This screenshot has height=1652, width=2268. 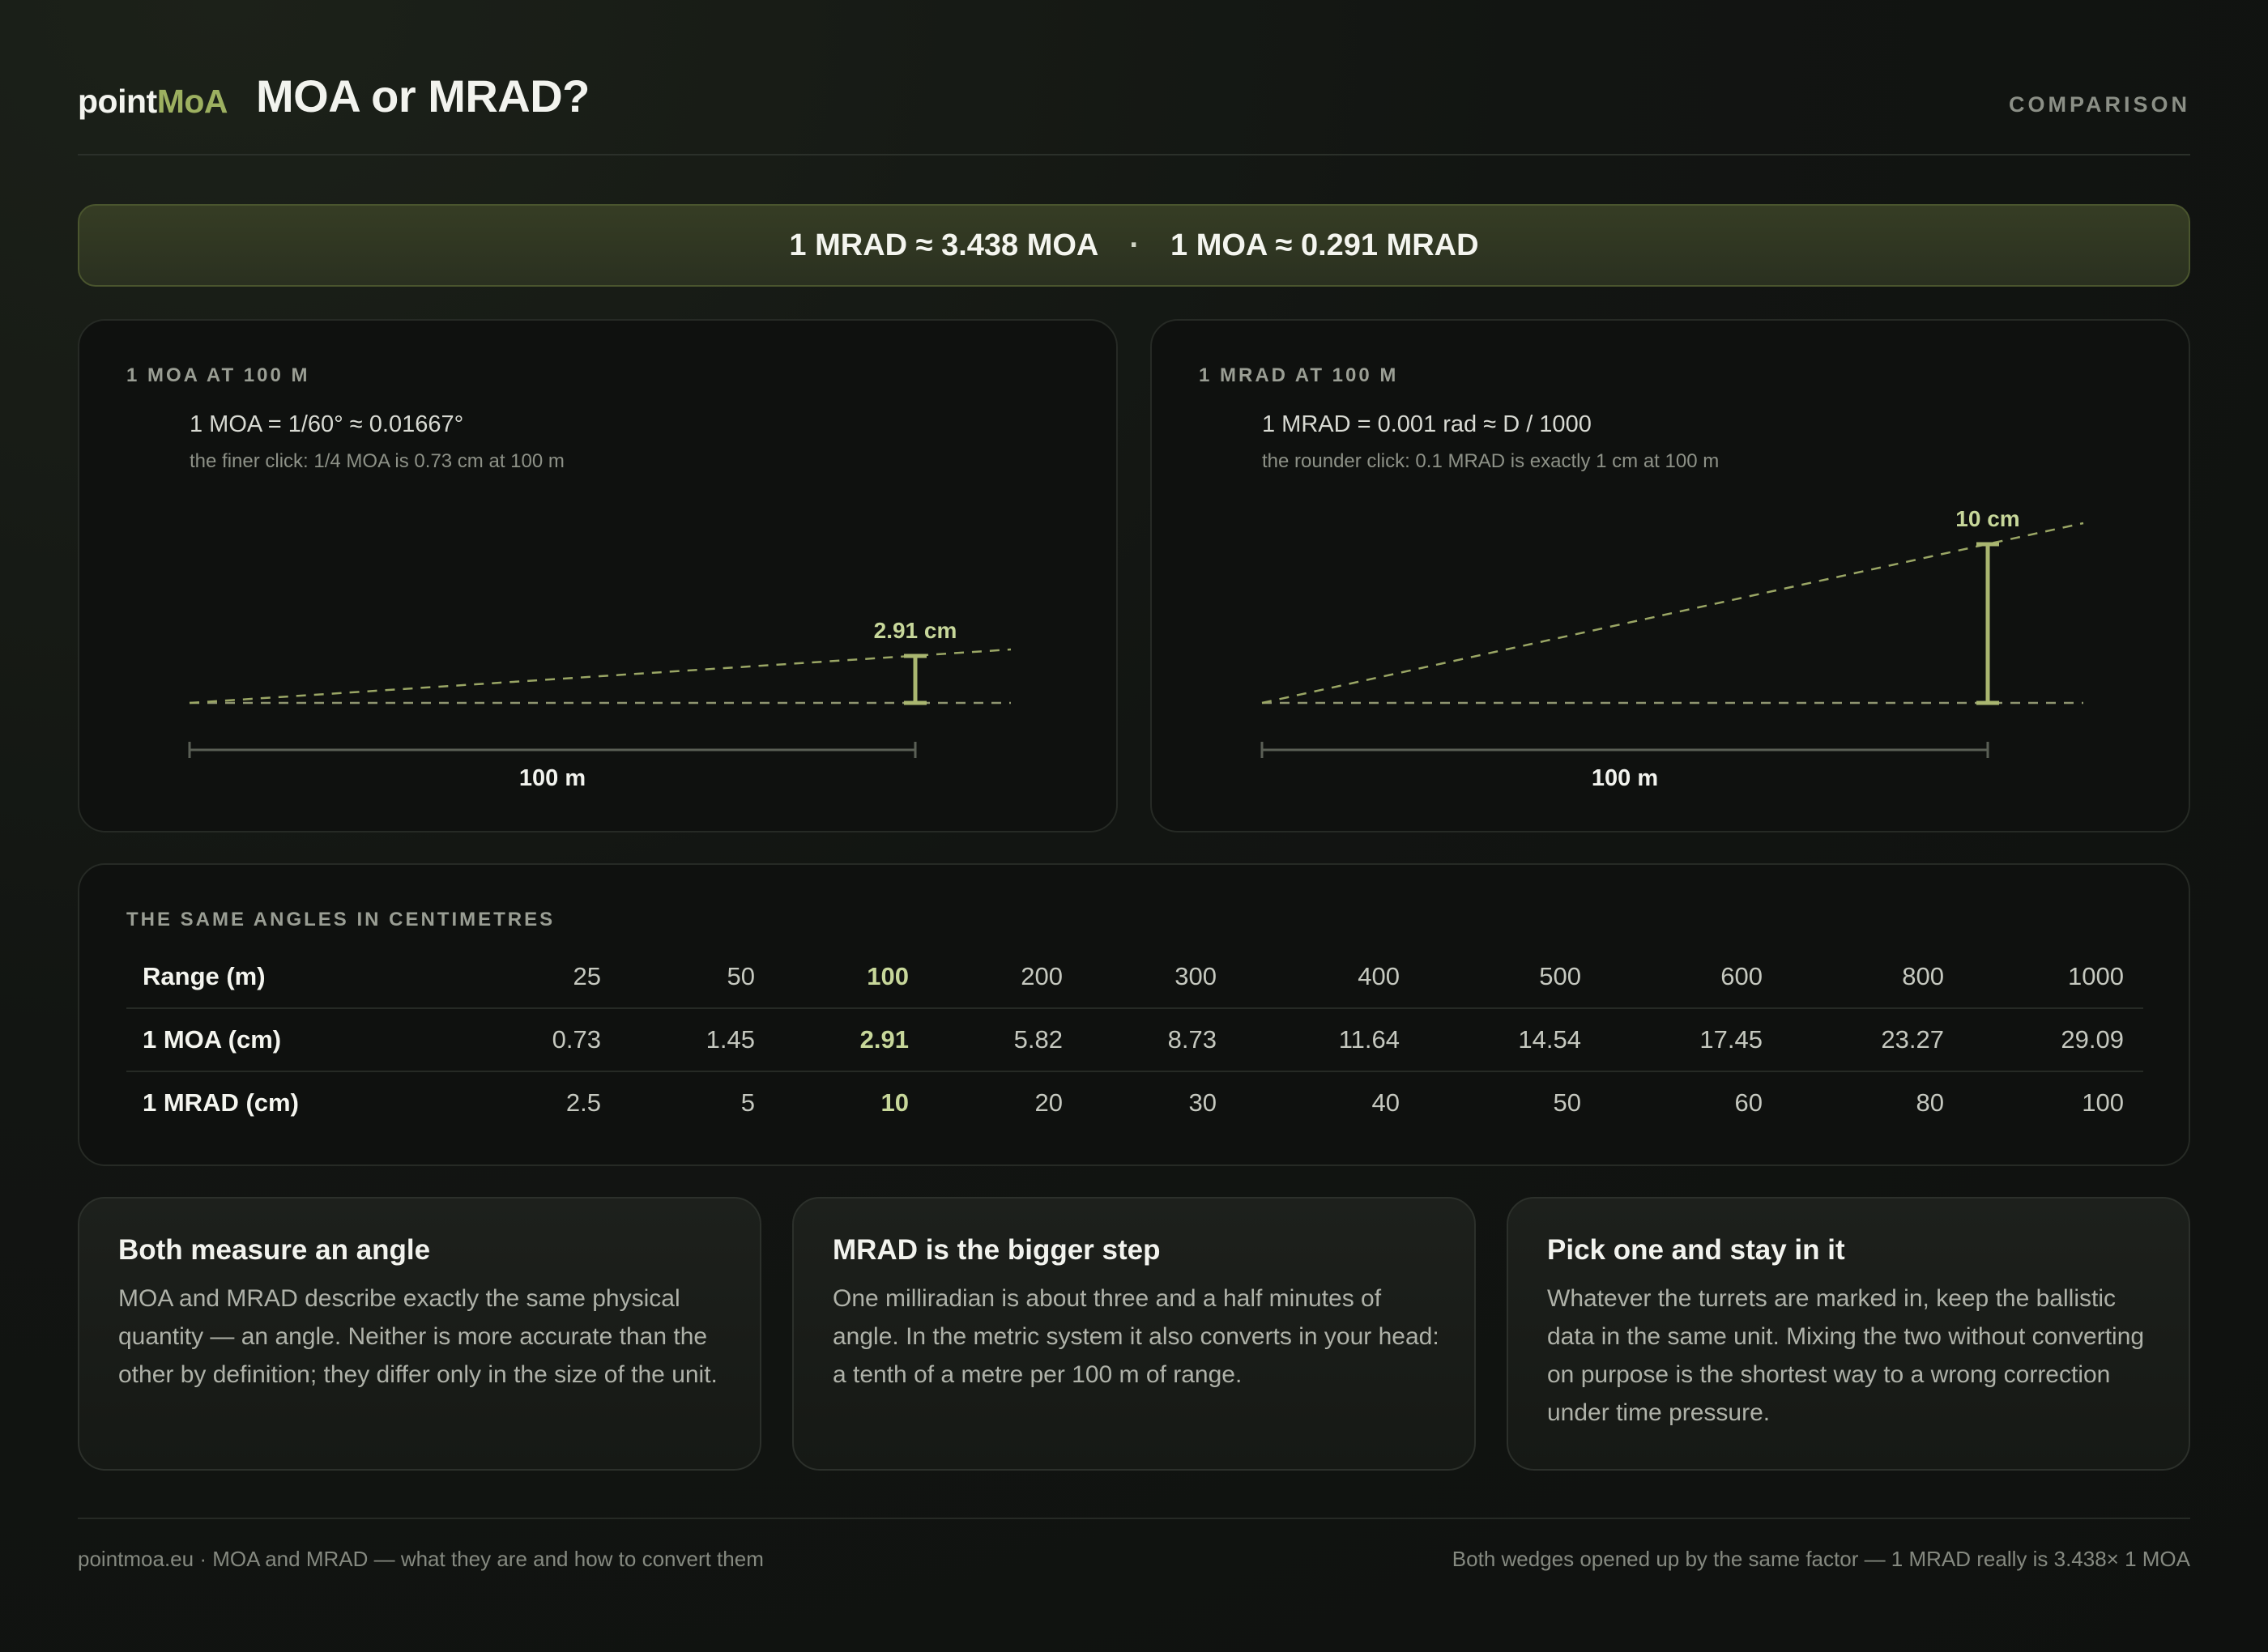 What do you see at coordinates (1048, 1102) in the screenshot?
I see `table-cell: 20` at bounding box center [1048, 1102].